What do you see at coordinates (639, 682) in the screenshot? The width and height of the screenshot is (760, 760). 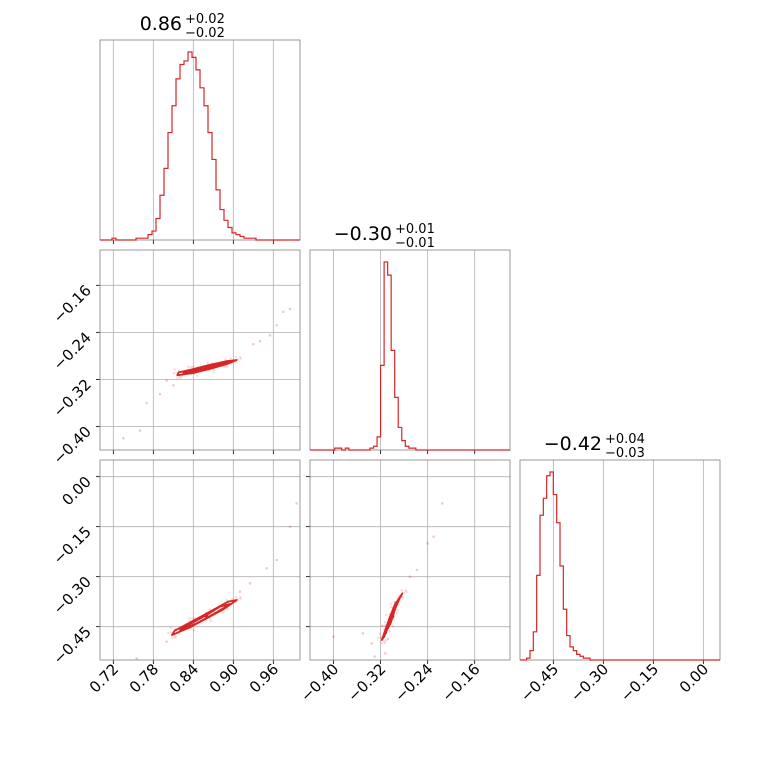 I see `x-tick-label: −0.15` at bounding box center [639, 682].